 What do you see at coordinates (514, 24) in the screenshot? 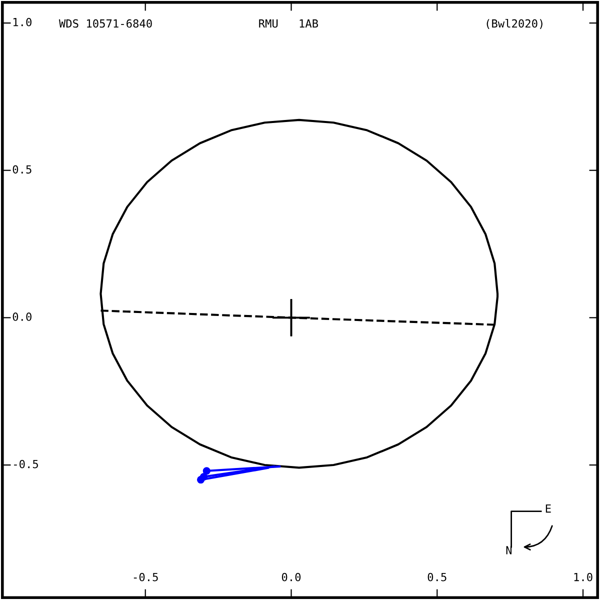
I see `annotation: (Bwl2020)` at bounding box center [514, 24].